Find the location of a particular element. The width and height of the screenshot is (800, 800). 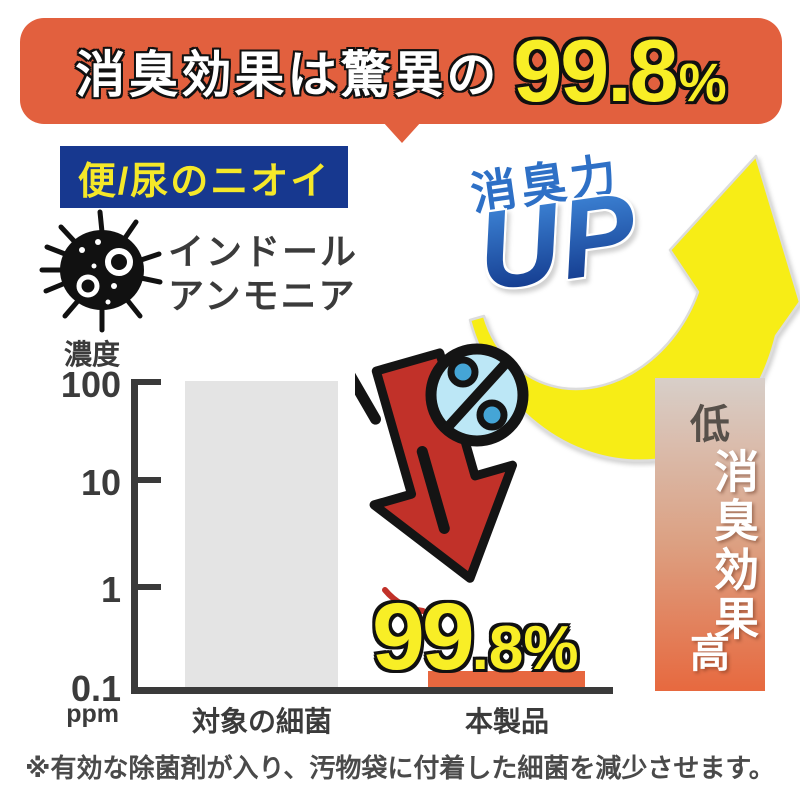

banner-tail is located at coordinates (402, 132).